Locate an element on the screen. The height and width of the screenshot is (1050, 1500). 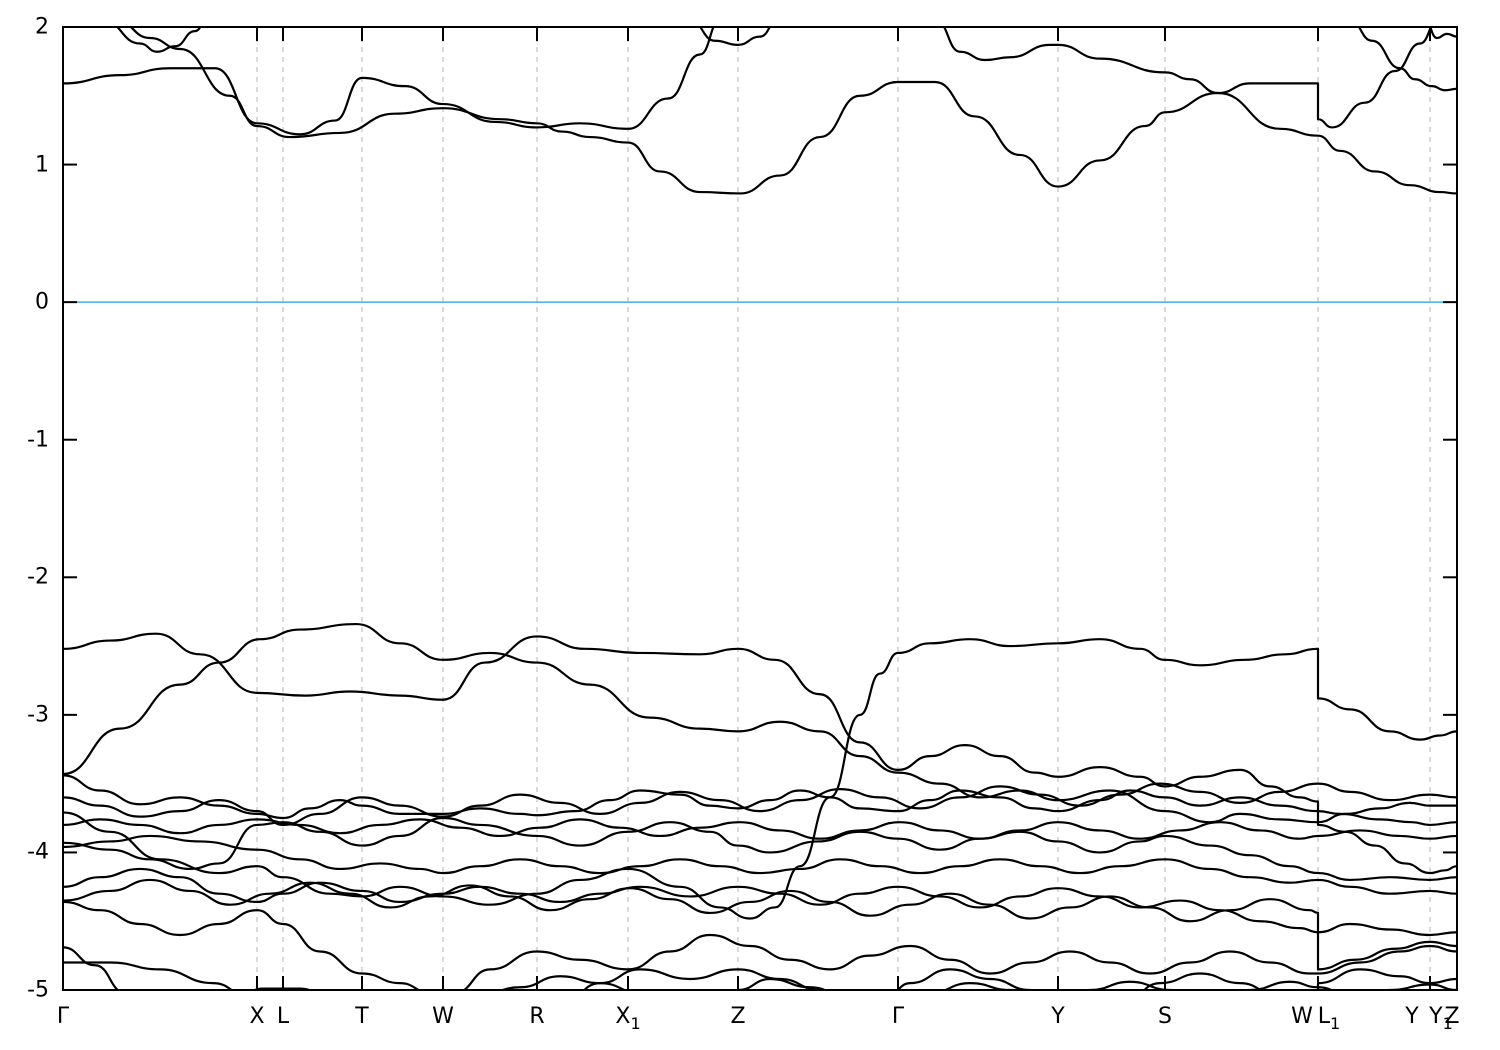
kpoint-label-1: X is located at coordinates (256, 1016).